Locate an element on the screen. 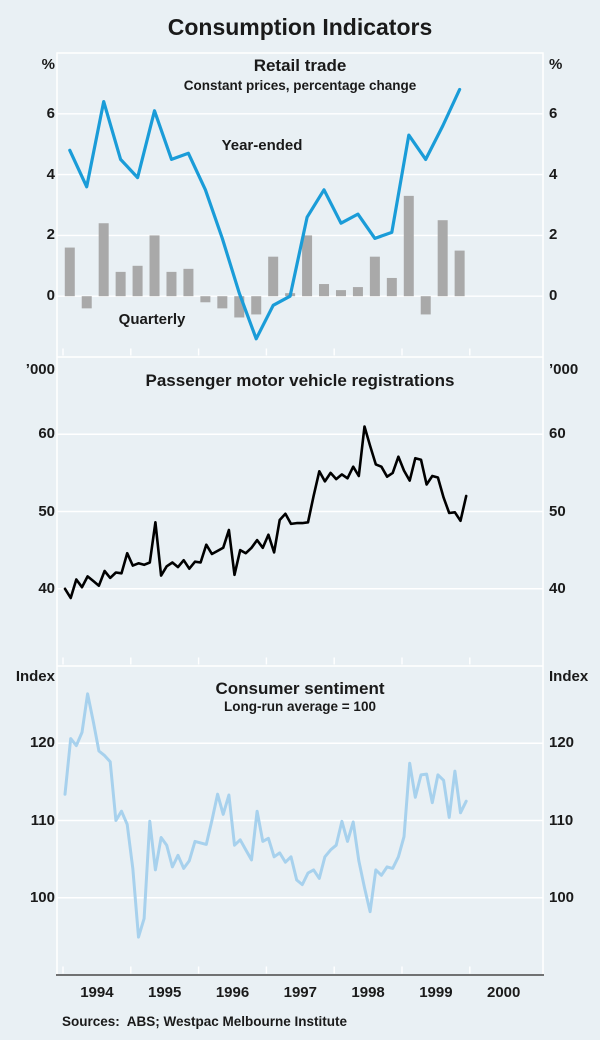 The image size is (600, 1040). page-title: Consumption Indicators is located at coordinates (300, 27).